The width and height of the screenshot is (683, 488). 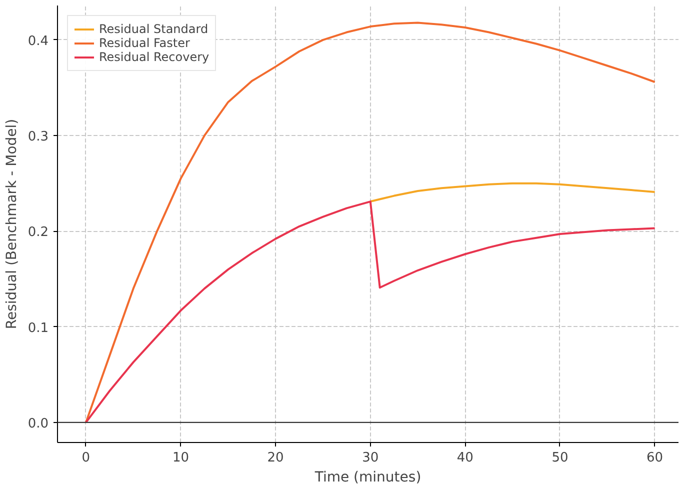 I want to click on y-tick-label: 0.4, so click(x=38, y=41).